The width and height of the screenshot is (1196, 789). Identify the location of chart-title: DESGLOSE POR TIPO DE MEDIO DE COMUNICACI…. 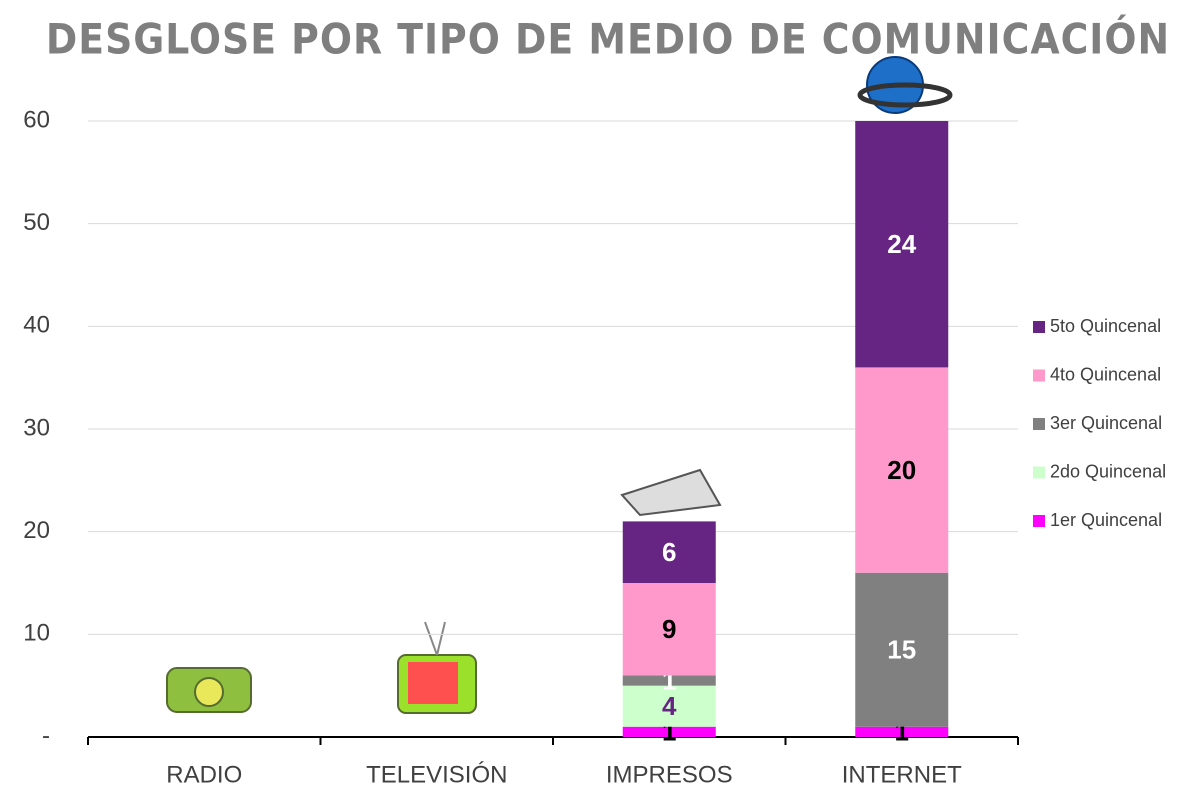
(608, 39).